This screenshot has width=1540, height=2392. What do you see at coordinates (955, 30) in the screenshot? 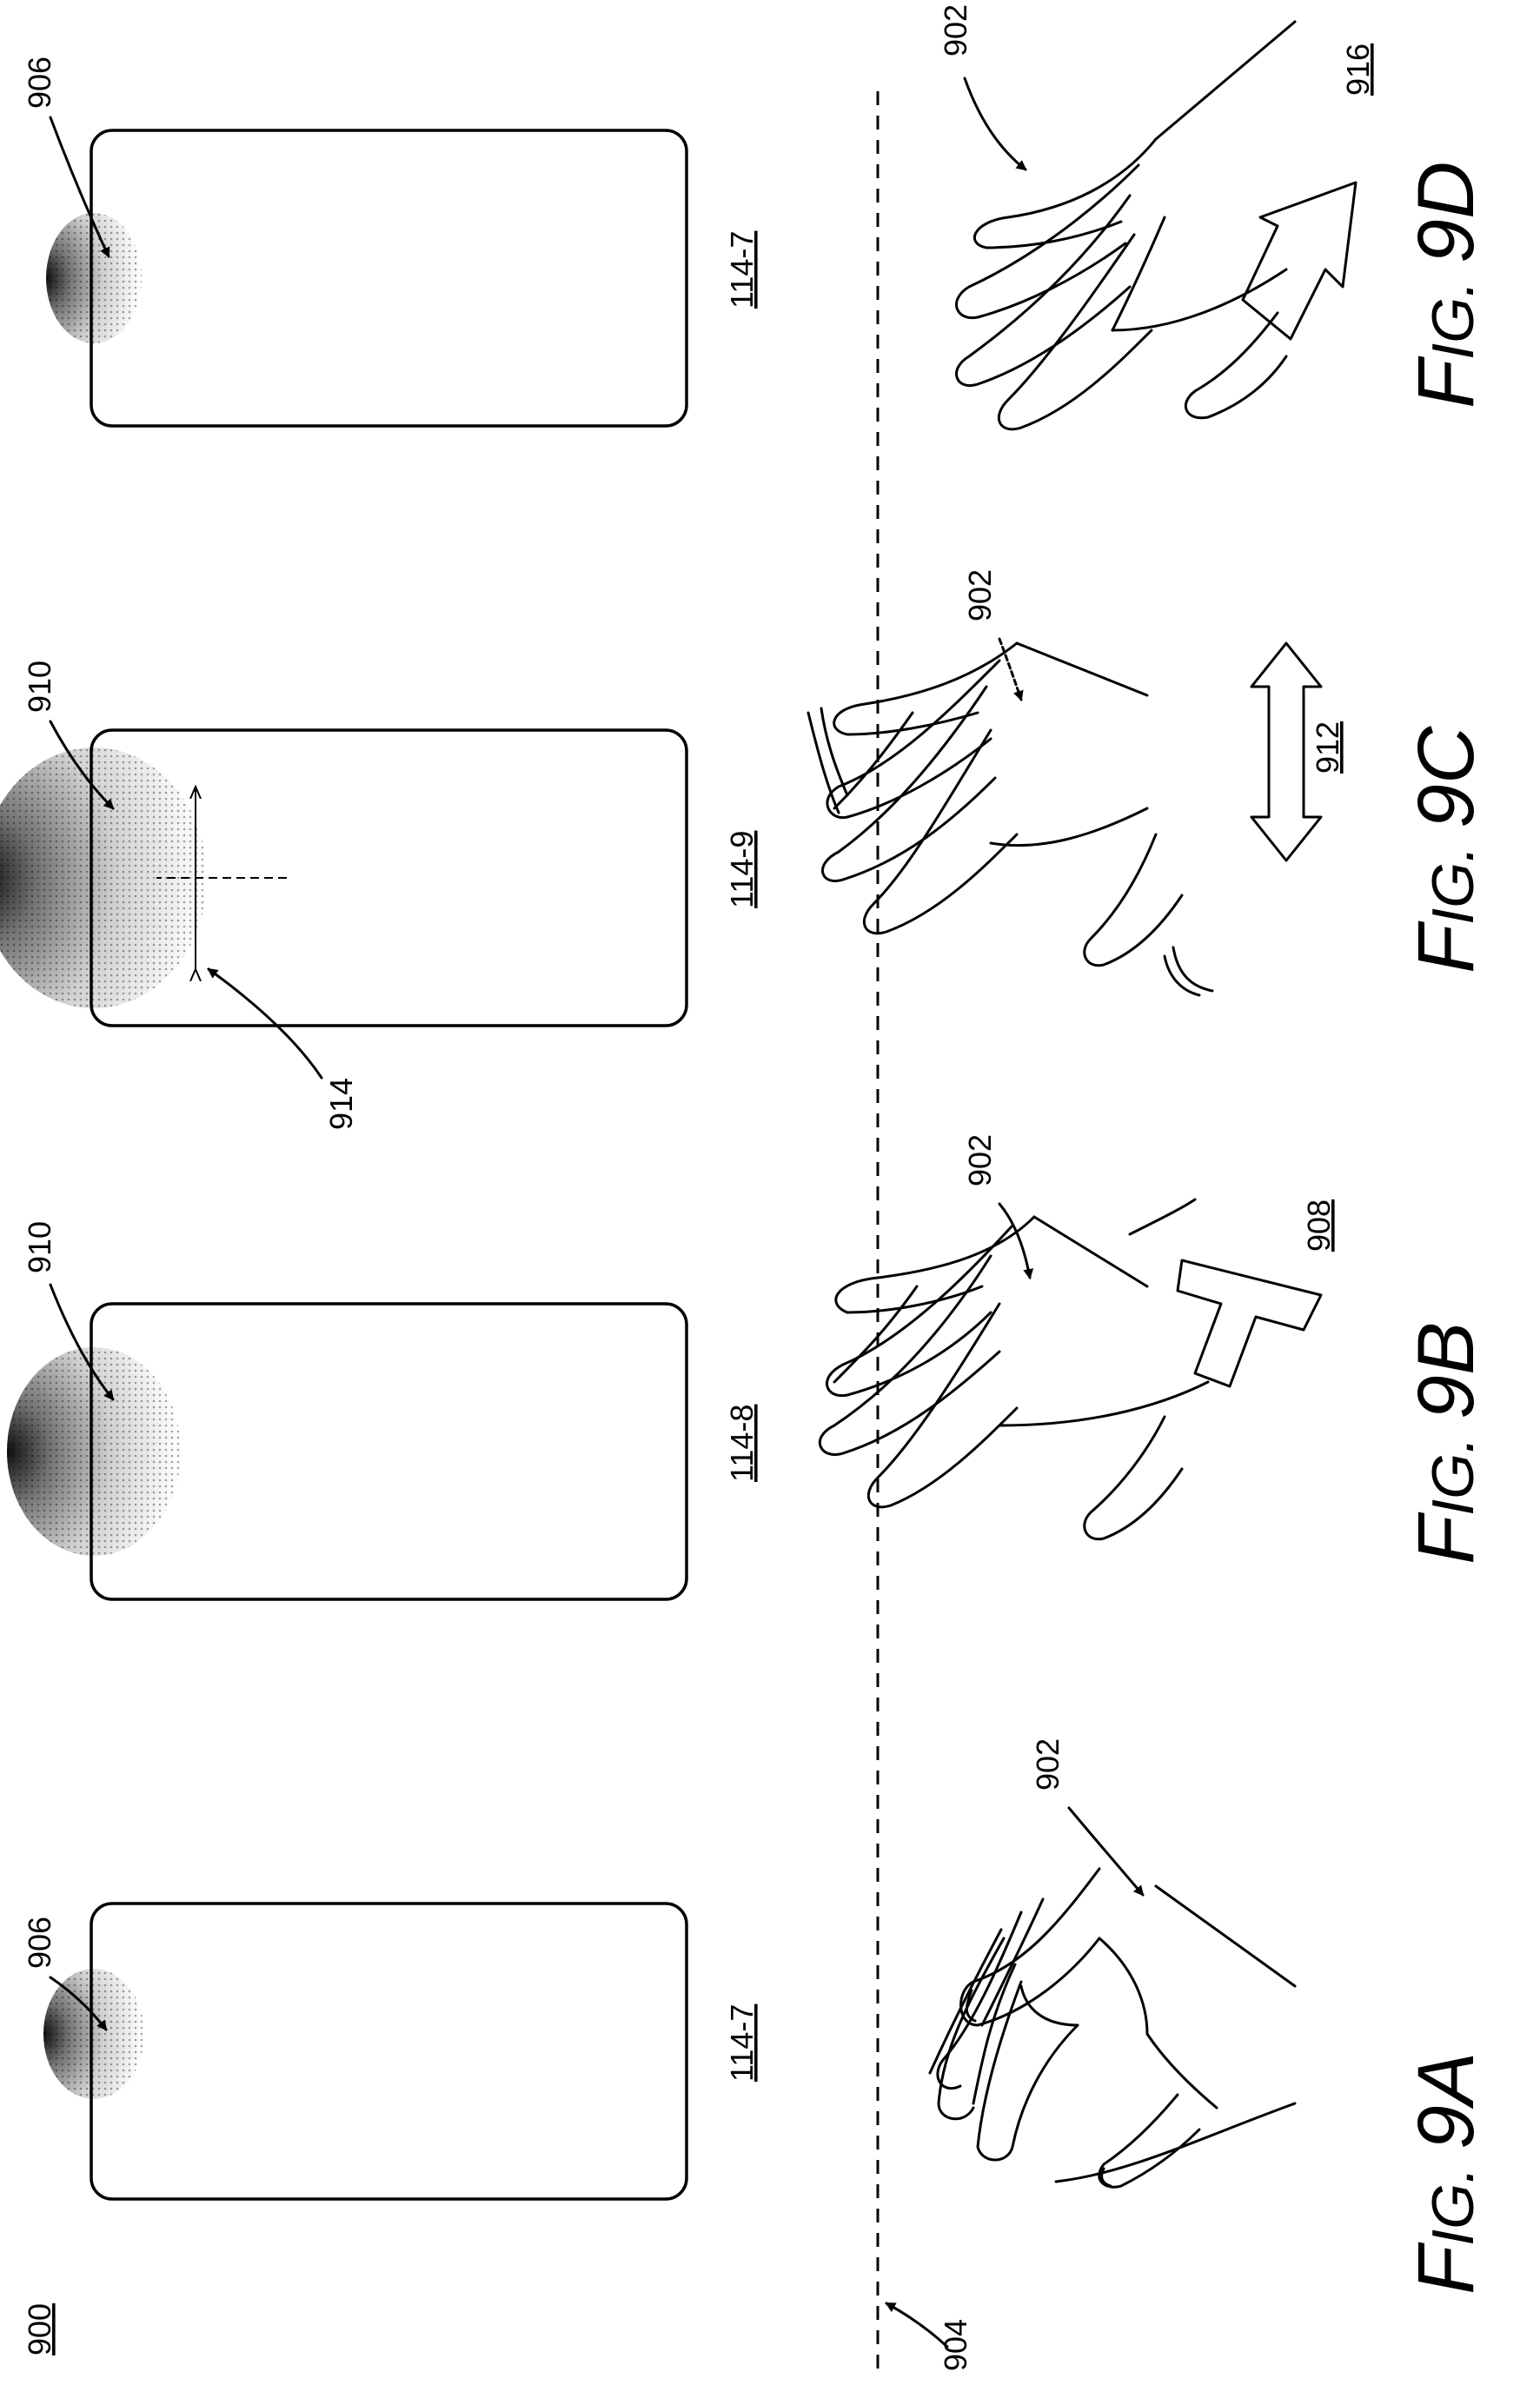
I see `hand-label-9d: 902` at bounding box center [955, 30].